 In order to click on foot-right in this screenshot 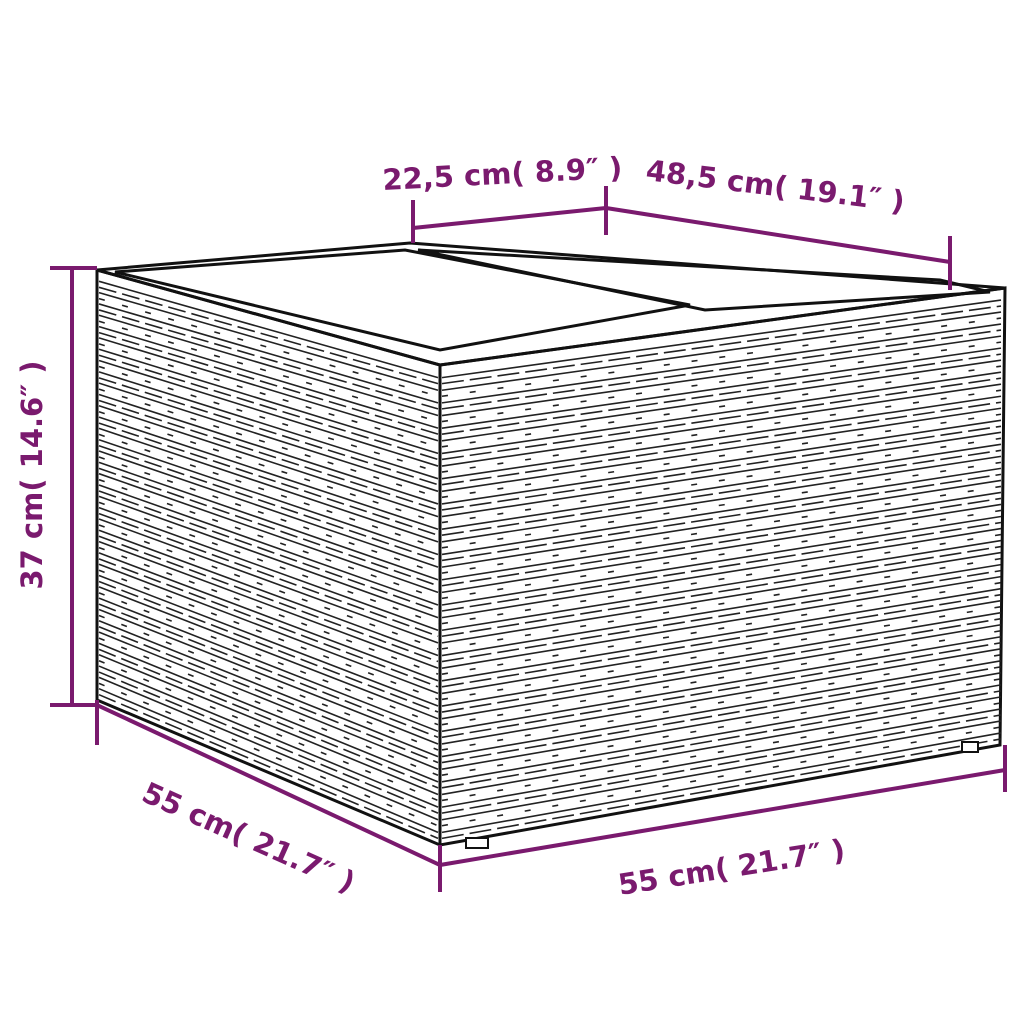, I will do `click(970, 747)`.